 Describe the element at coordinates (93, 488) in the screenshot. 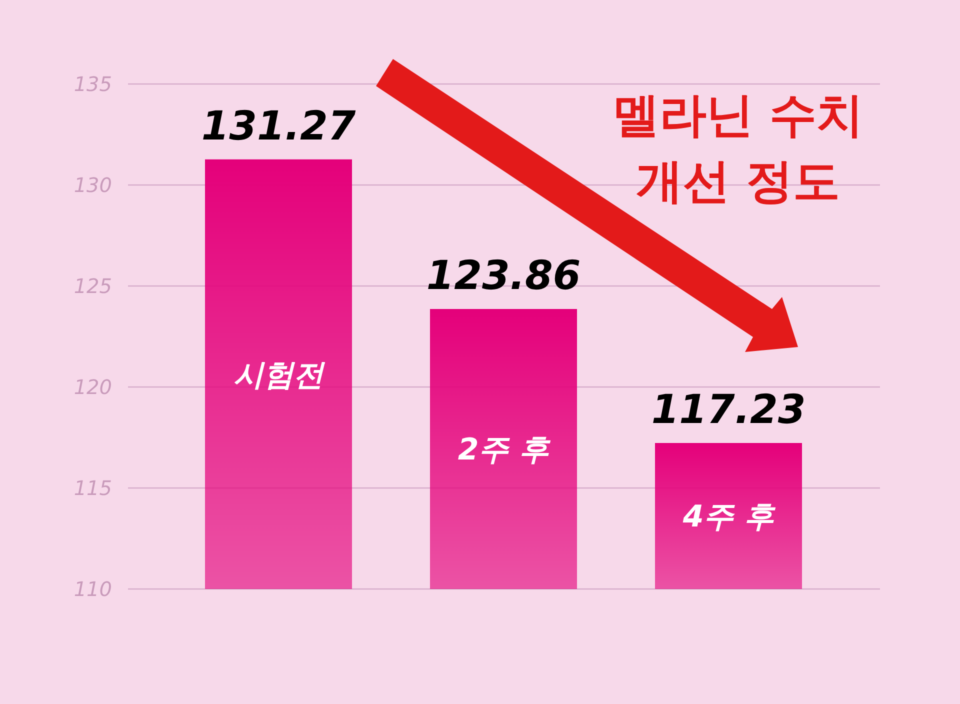

I see `y-tick-label: 115` at that location.